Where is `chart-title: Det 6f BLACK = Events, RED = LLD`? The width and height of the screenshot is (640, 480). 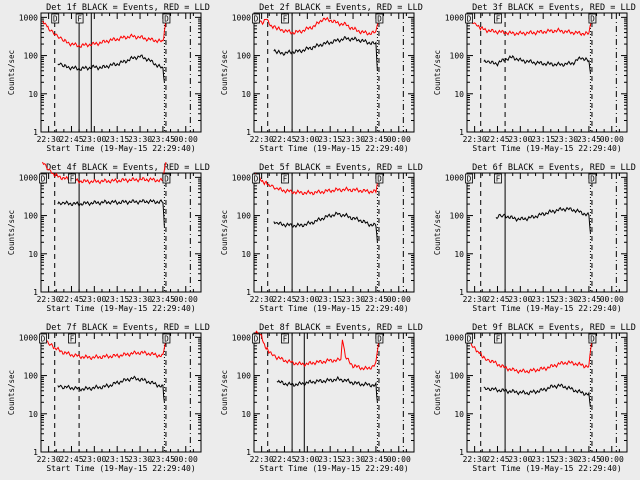 chart-title: Det 6f BLACK = Events, RED = LLD is located at coordinates (554, 168).